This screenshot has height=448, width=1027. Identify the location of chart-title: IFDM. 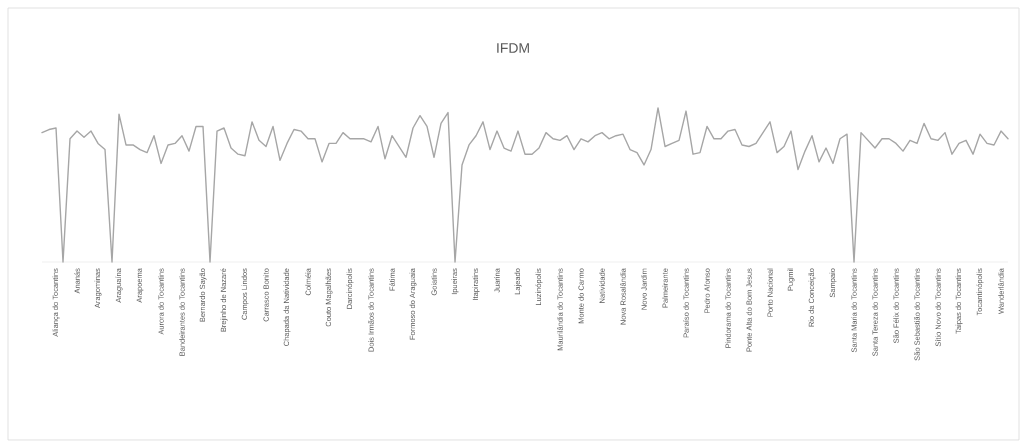
(513, 48).